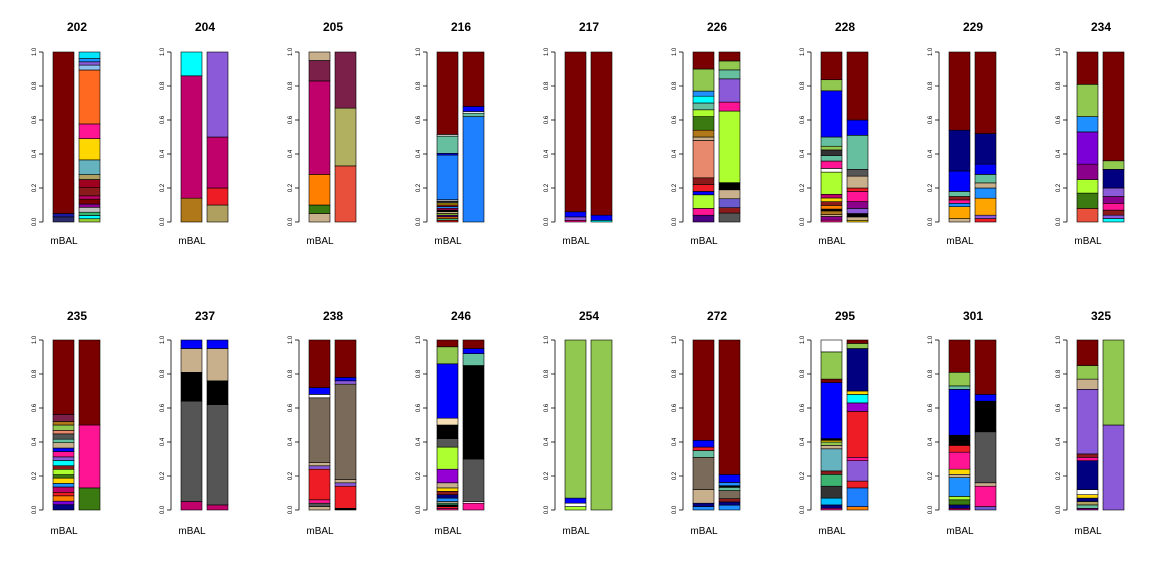 Image resolution: width=1152 pixels, height=581 pixels. Describe the element at coordinates (973, 316) in the screenshot. I see `panel-title: 301` at that location.